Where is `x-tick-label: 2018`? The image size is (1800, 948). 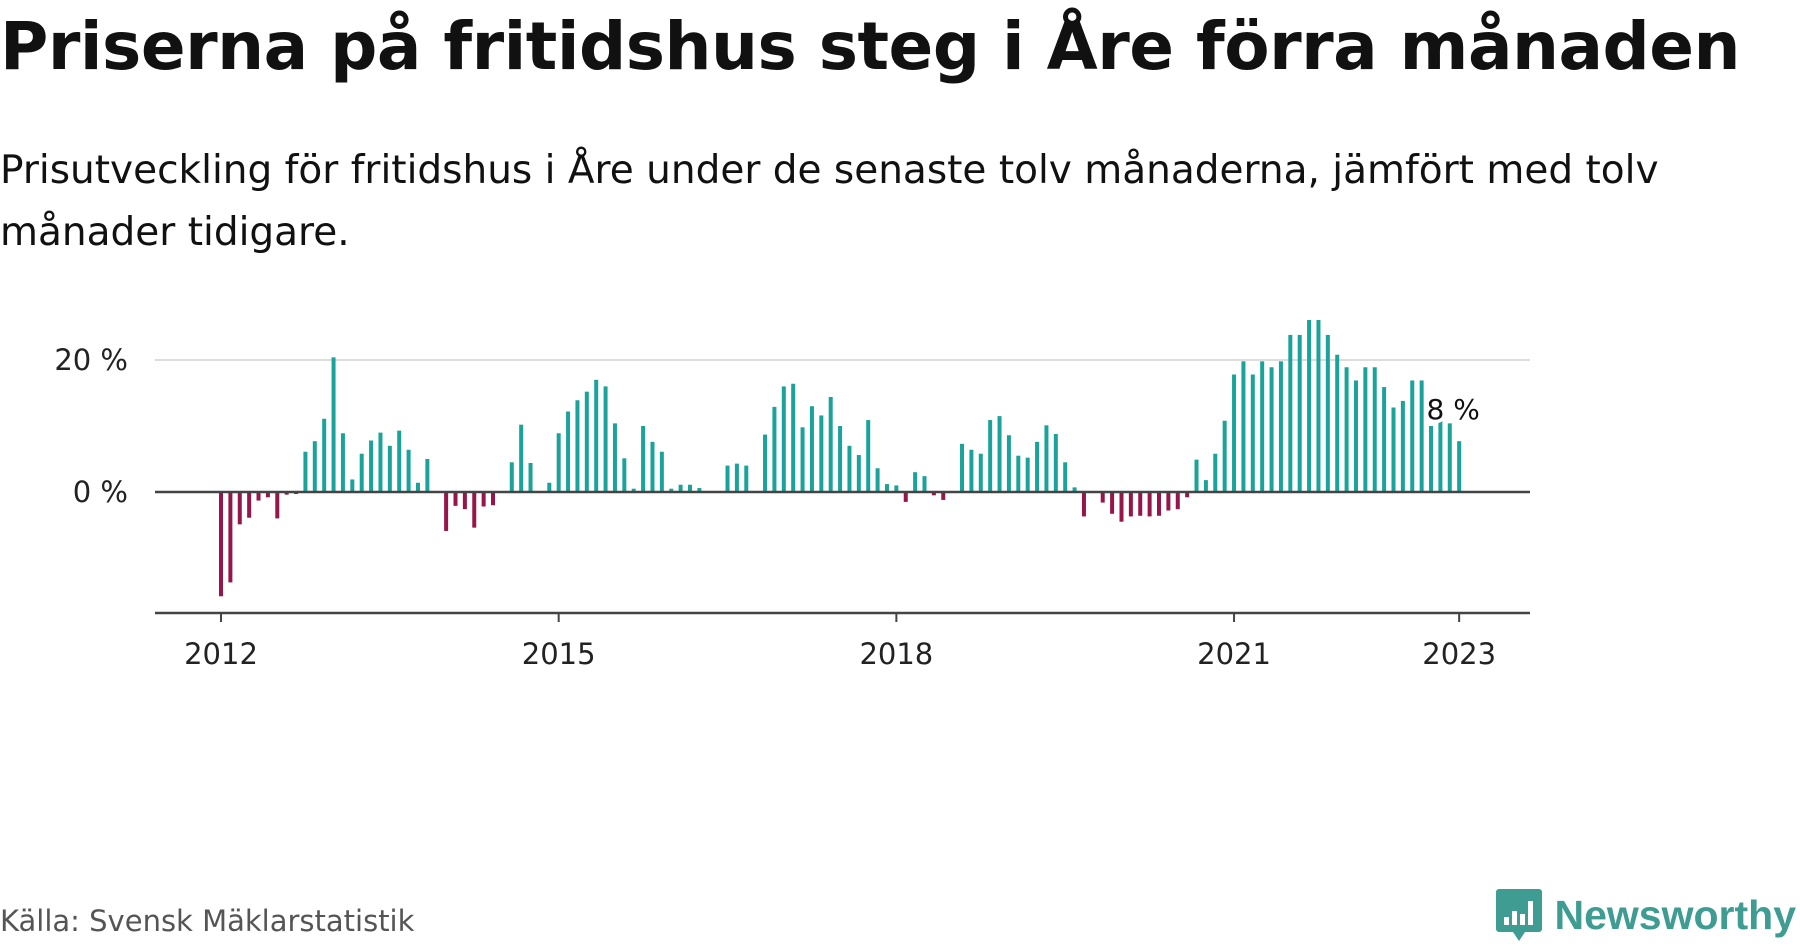
x-tick-label: 2018 is located at coordinates (896, 654).